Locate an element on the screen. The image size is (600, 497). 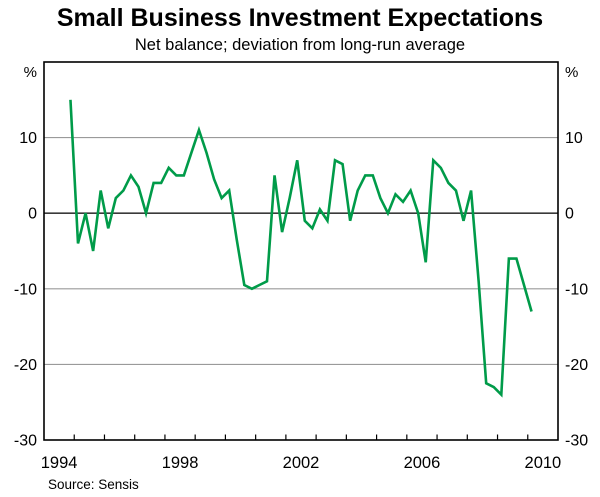
x-axis-label-1998: 1998 is located at coordinates (180, 463).